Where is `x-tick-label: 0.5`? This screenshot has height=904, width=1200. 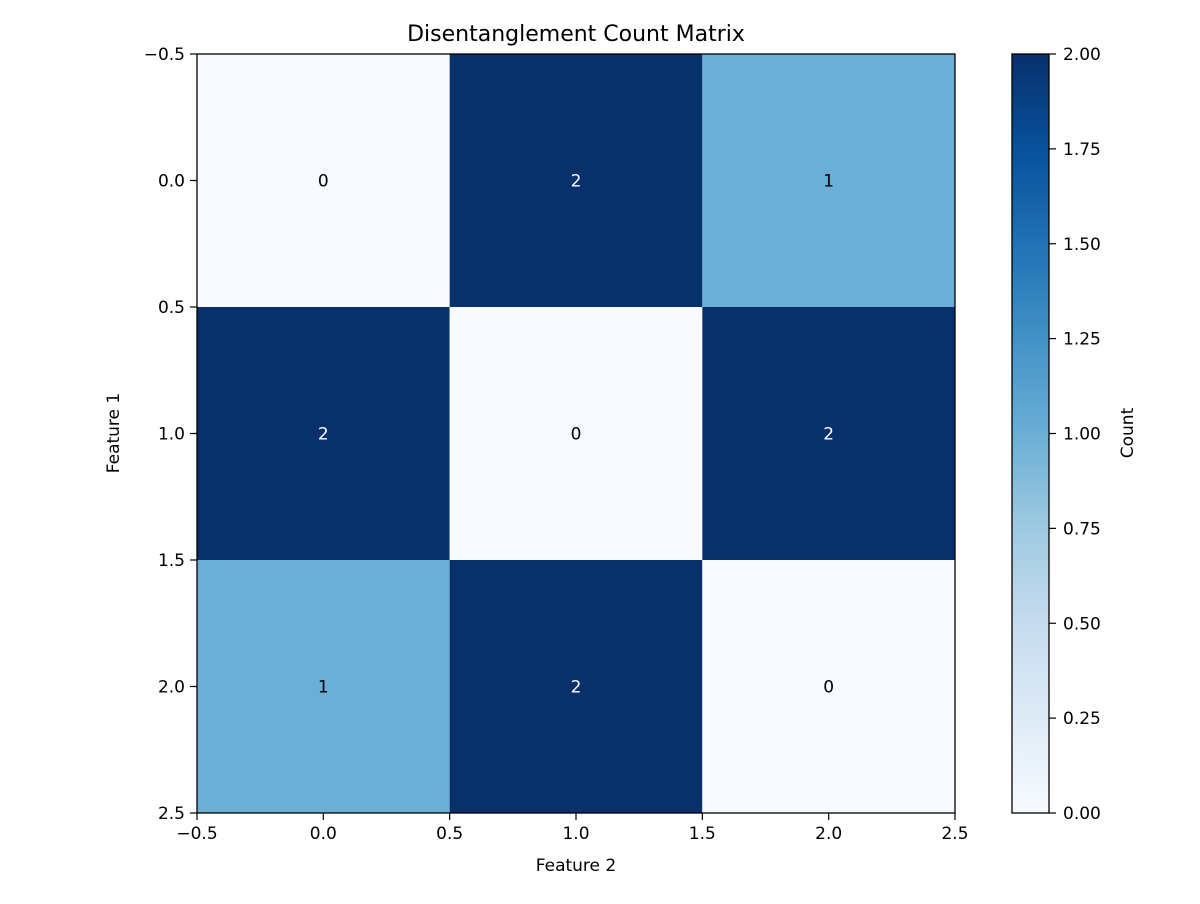 x-tick-label: 0.5 is located at coordinates (449, 834).